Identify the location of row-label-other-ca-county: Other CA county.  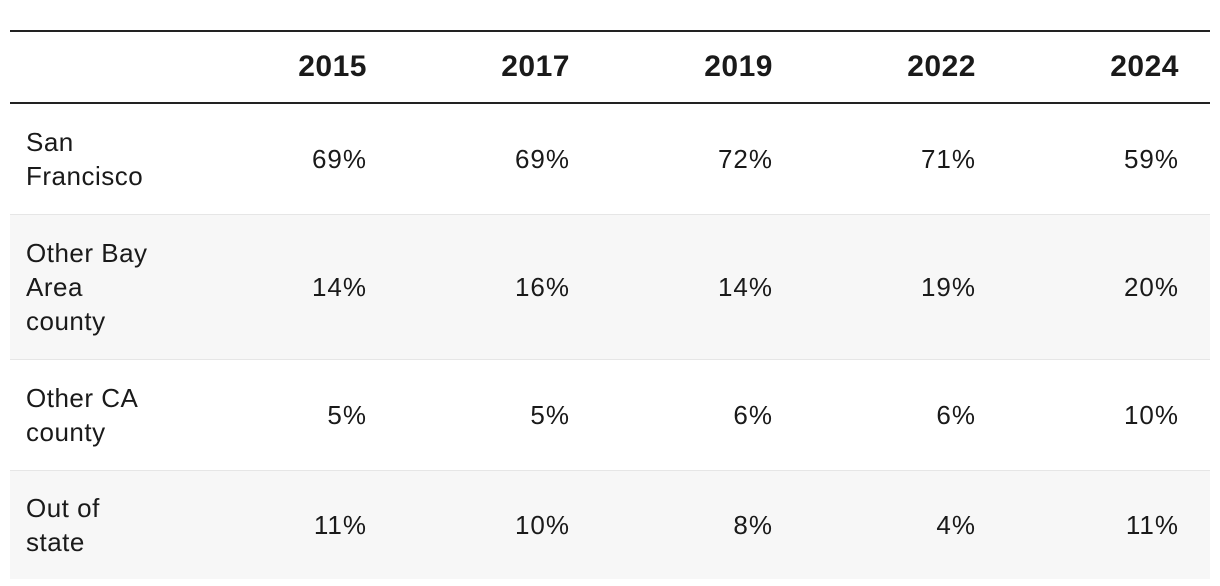
(95, 415).